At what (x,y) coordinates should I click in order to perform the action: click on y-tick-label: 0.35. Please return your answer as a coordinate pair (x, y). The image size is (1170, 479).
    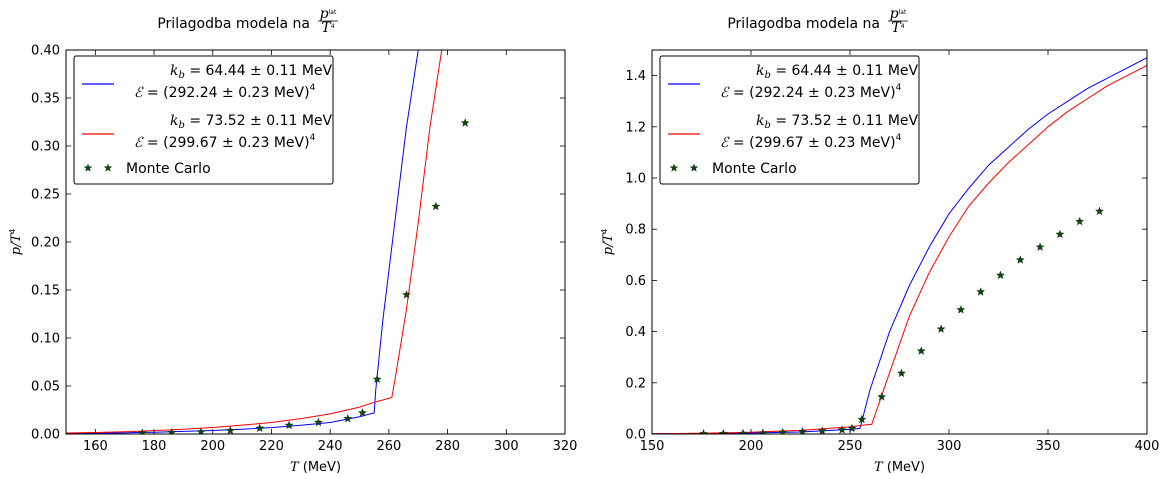
    Looking at the image, I should click on (45, 99).